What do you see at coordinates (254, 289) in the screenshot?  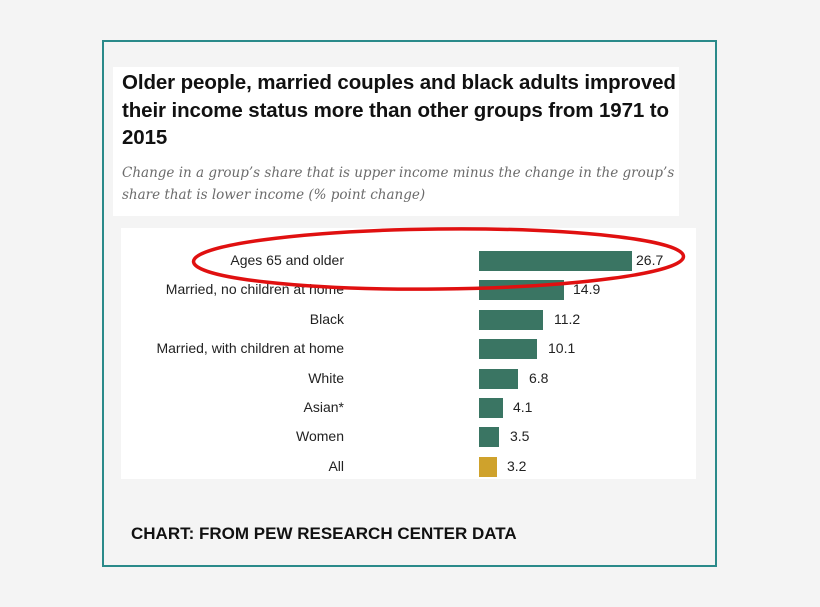 I see `bar-label: Married, no children at home` at bounding box center [254, 289].